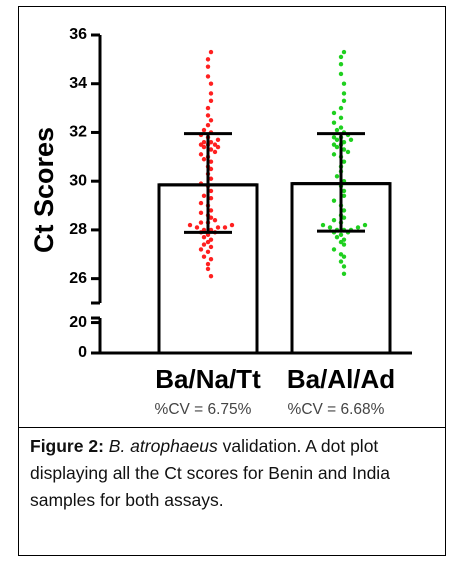 The image size is (464, 563). Describe the element at coordinates (78, 229) in the screenshot. I see `y-tick-label: 28` at that location.